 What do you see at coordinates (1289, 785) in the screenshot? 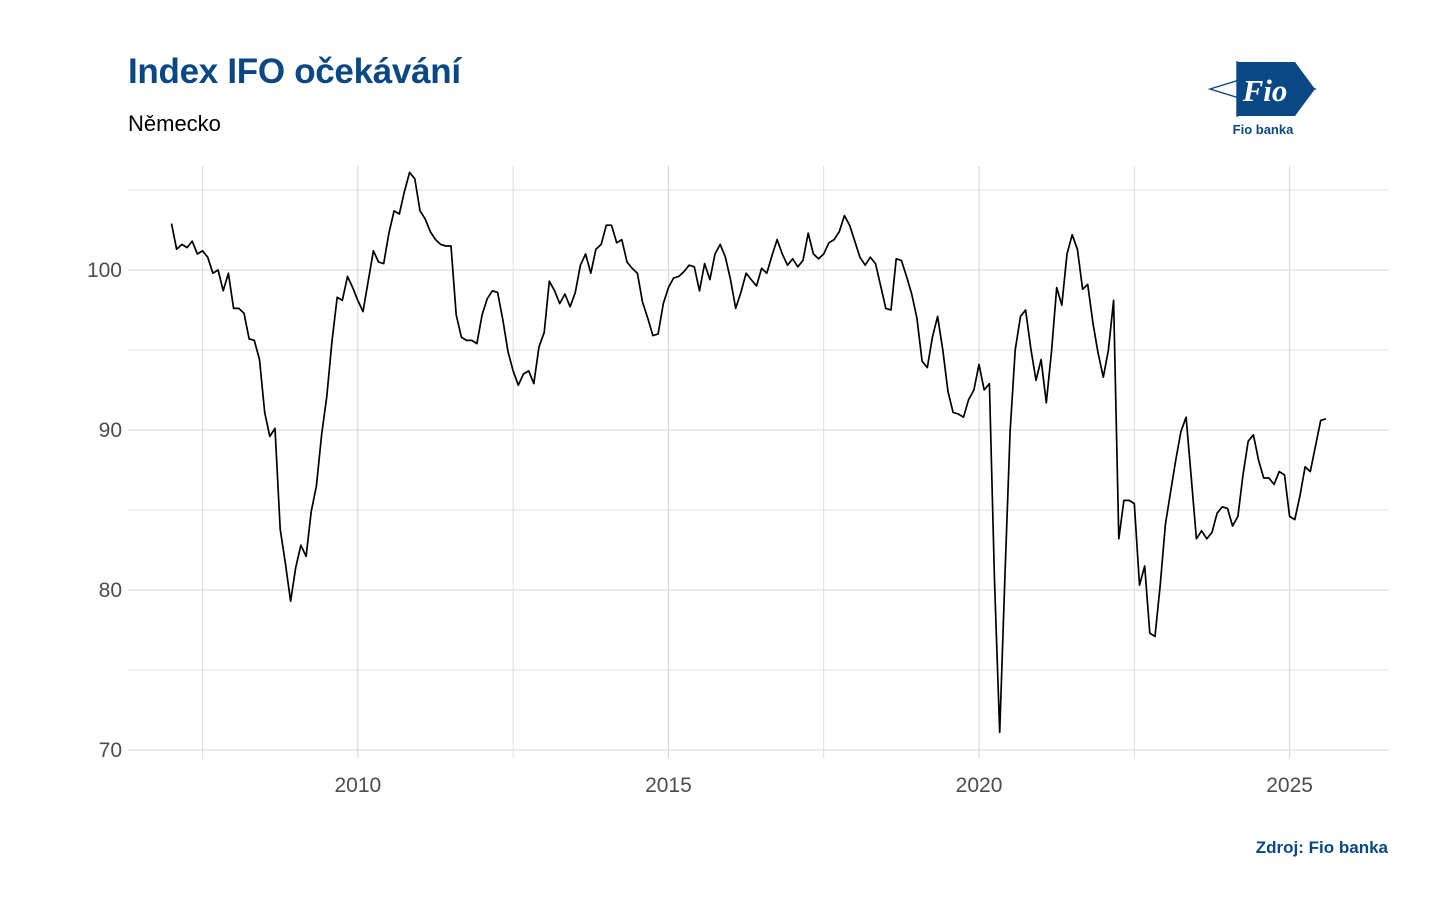
I see `x-tick-label: 2025` at bounding box center [1289, 785].